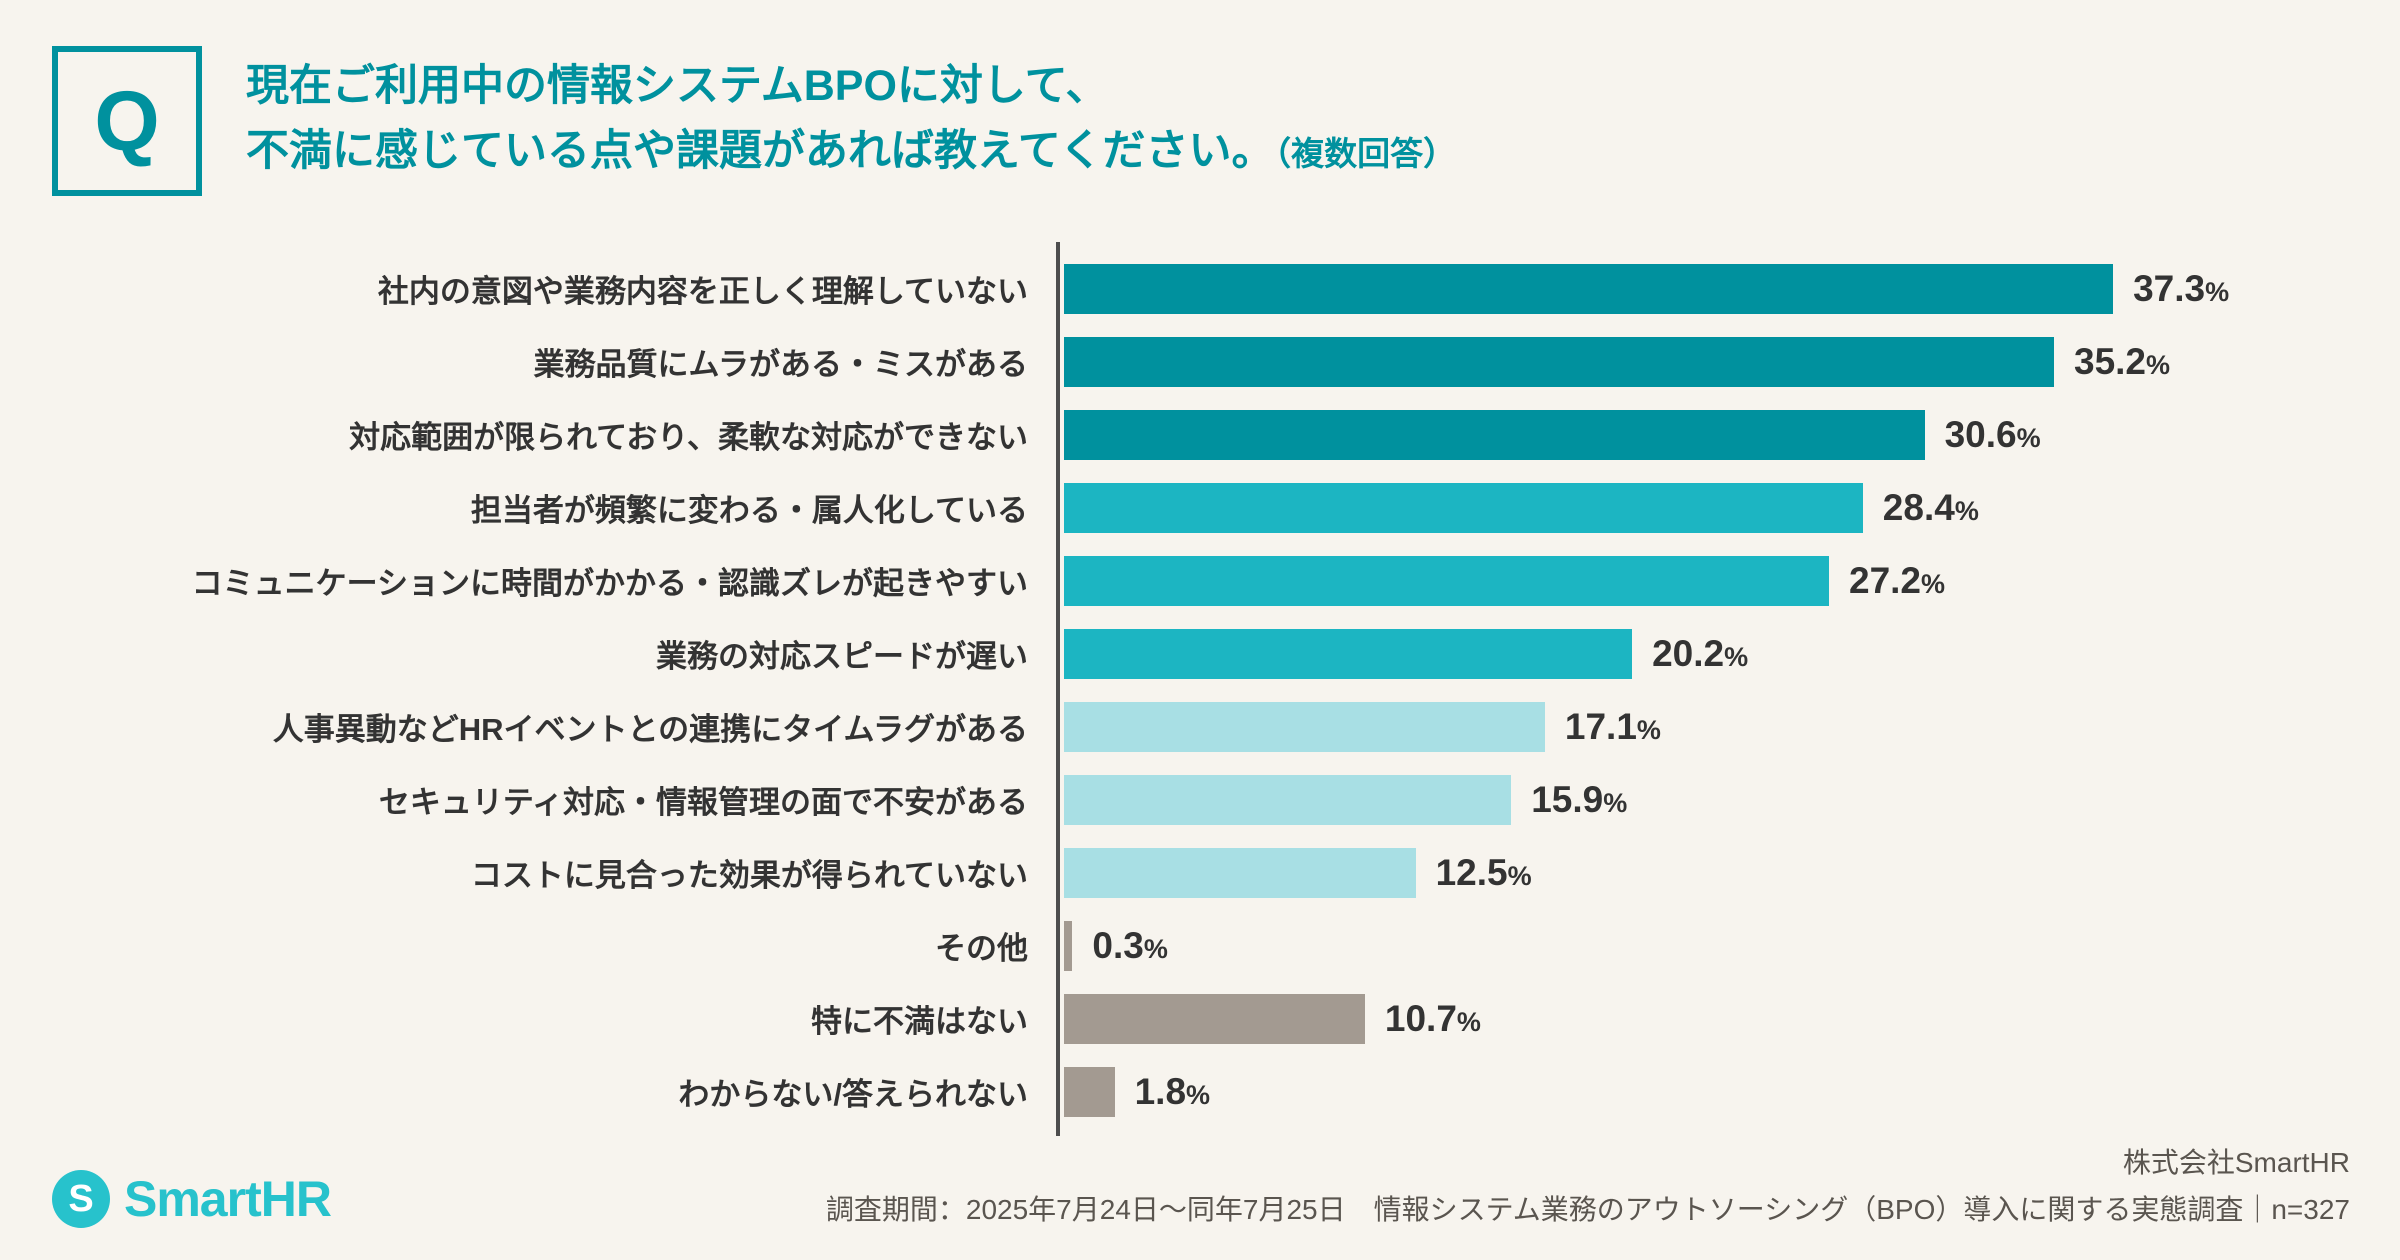 The height and width of the screenshot is (1260, 2400). I want to click on chart-row: わからない/答えられない 1.8%, so click(1201, 1091).